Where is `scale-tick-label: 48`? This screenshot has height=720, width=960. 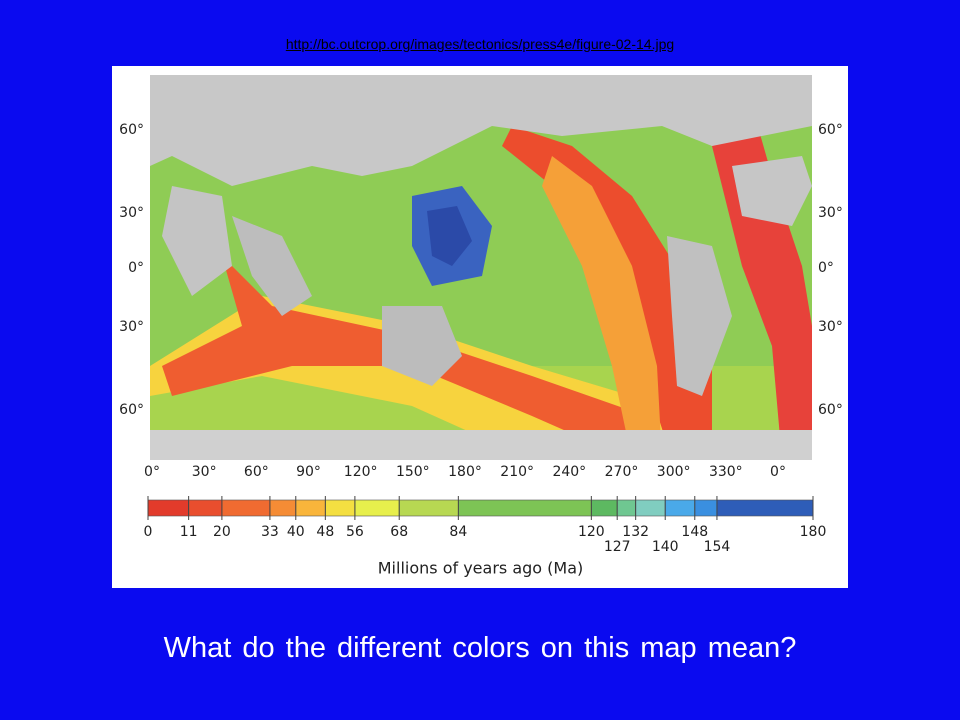 scale-tick-label: 48 is located at coordinates (325, 532).